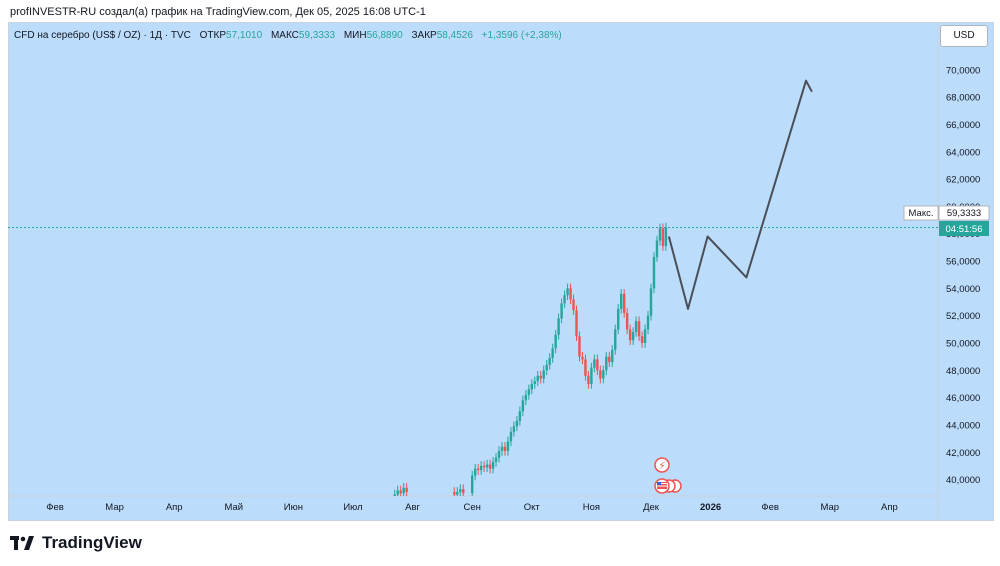 The image size is (1000, 566). What do you see at coordinates (964, 213) in the screenshot?
I see `max-value-box` at bounding box center [964, 213].